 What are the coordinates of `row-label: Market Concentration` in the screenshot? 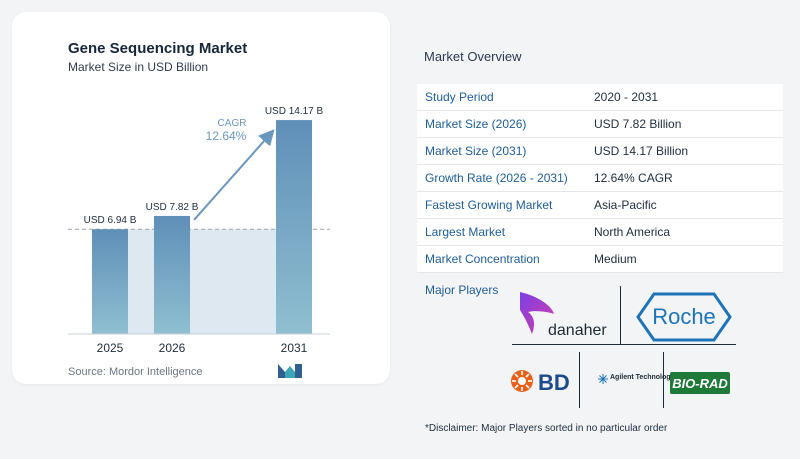 It's located at (482, 259).